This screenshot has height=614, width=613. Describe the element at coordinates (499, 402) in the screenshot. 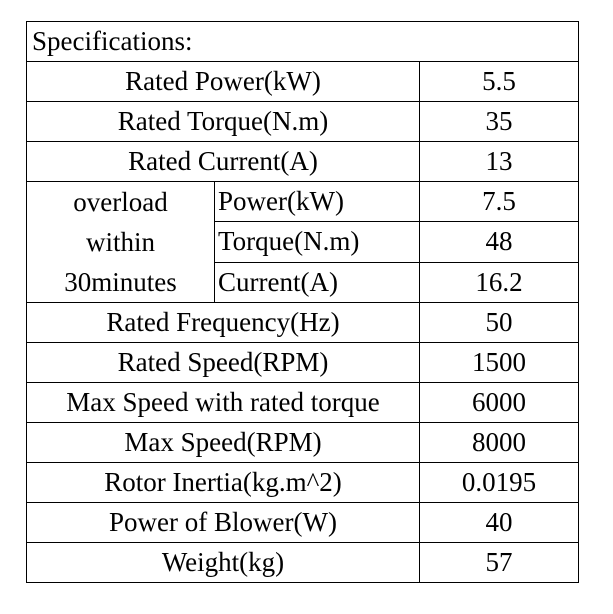

I see `spec-value: 6000` at that location.